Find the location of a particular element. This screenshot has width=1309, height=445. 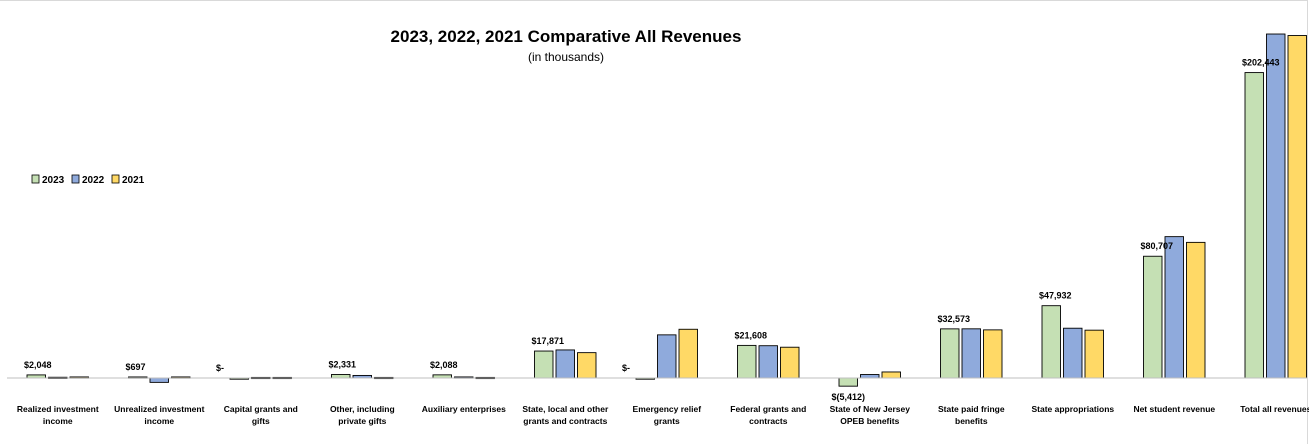

category-label: grants is located at coordinates (667, 421).